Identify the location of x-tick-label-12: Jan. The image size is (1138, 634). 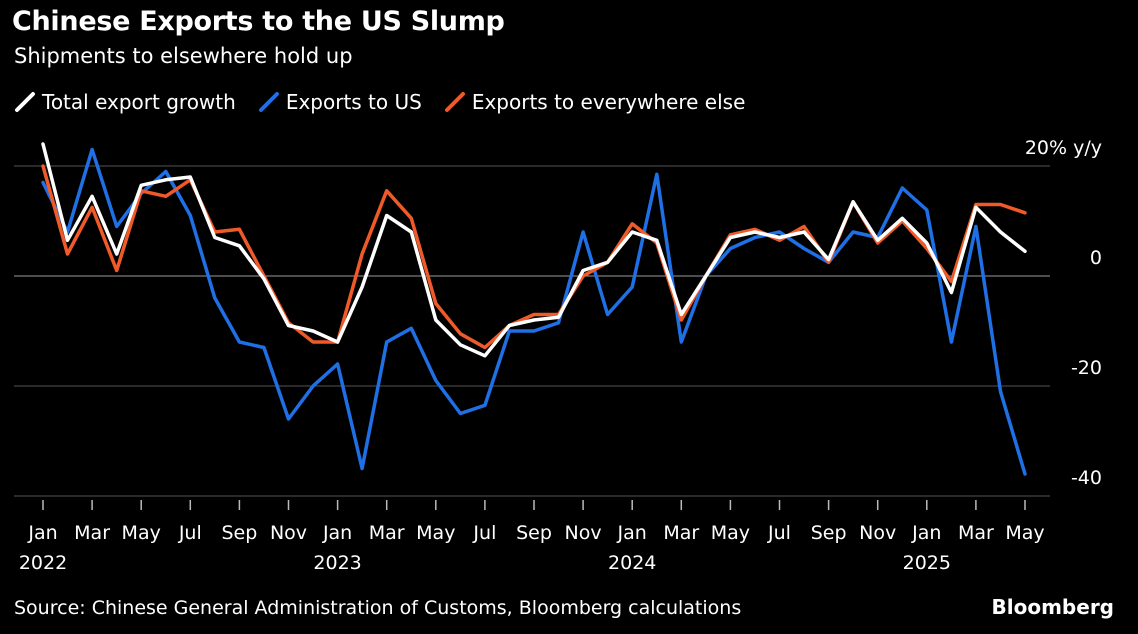
(632, 533).